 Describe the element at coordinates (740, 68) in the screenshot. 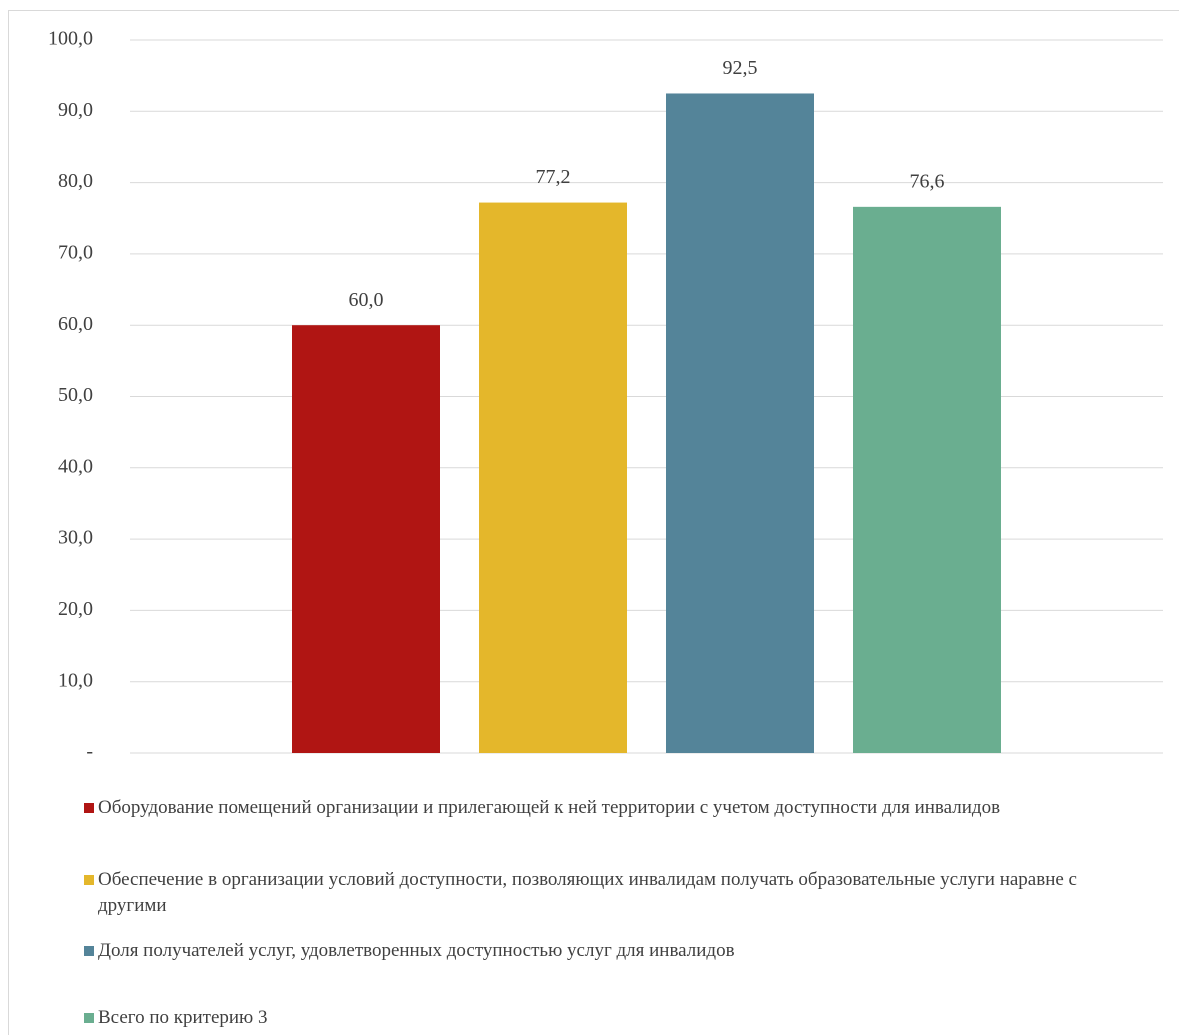

I see `data-label: 92,5` at that location.